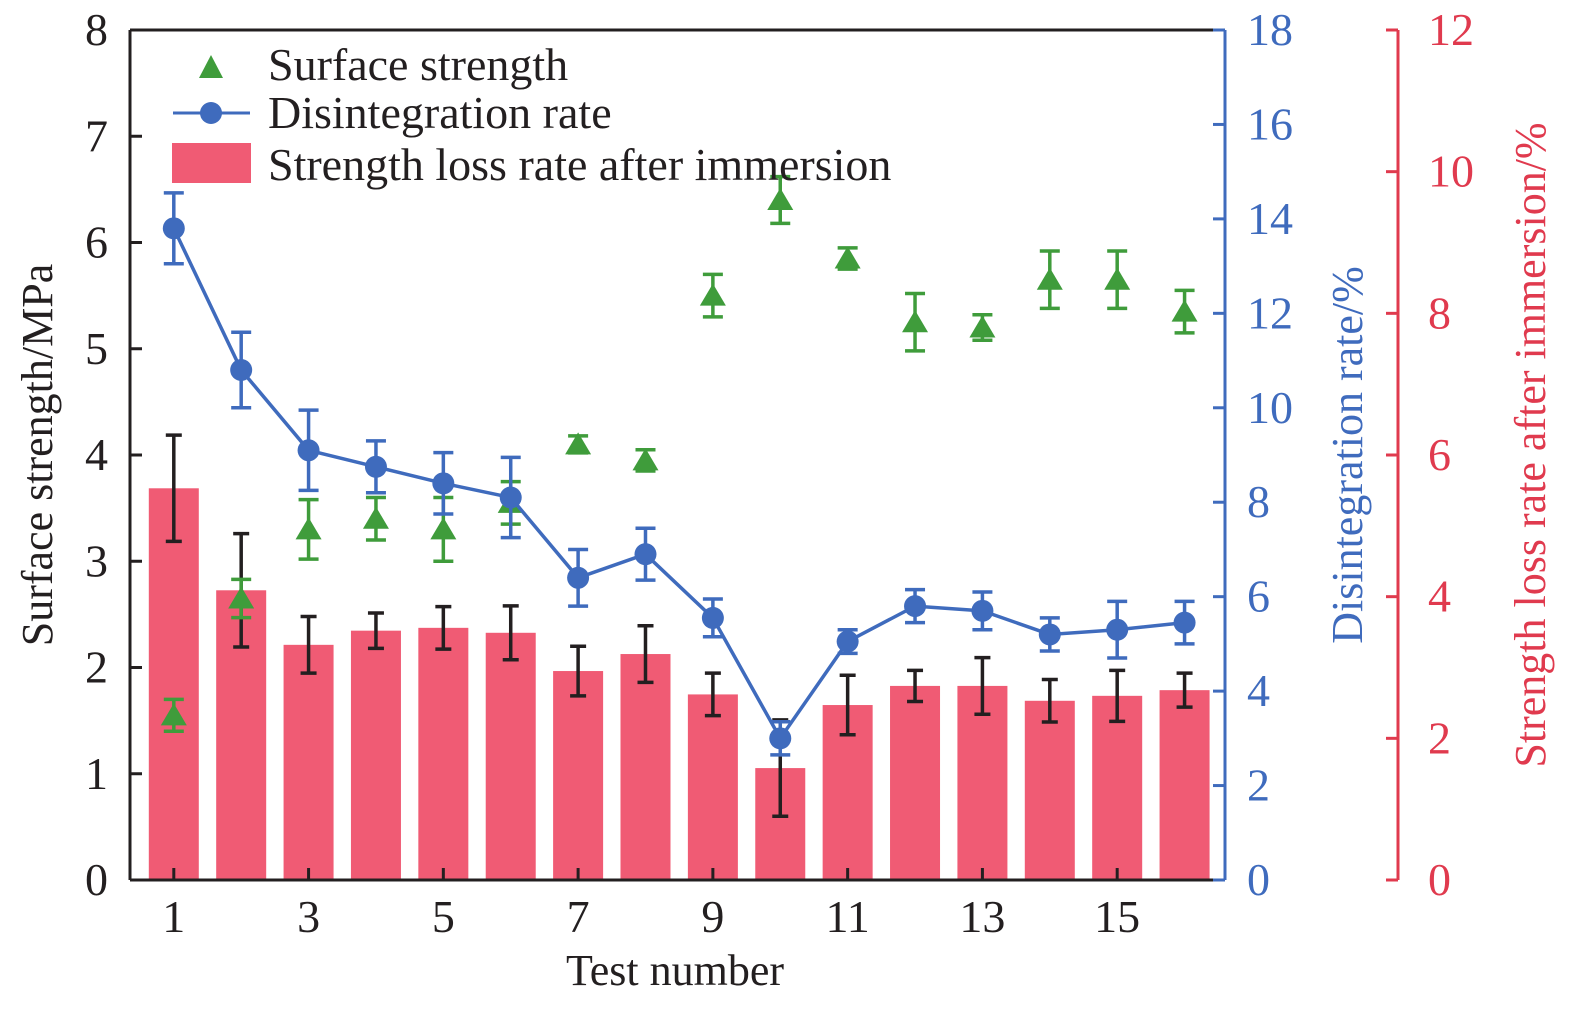  I want to click on x-axis-label: Test number, so click(675, 970).